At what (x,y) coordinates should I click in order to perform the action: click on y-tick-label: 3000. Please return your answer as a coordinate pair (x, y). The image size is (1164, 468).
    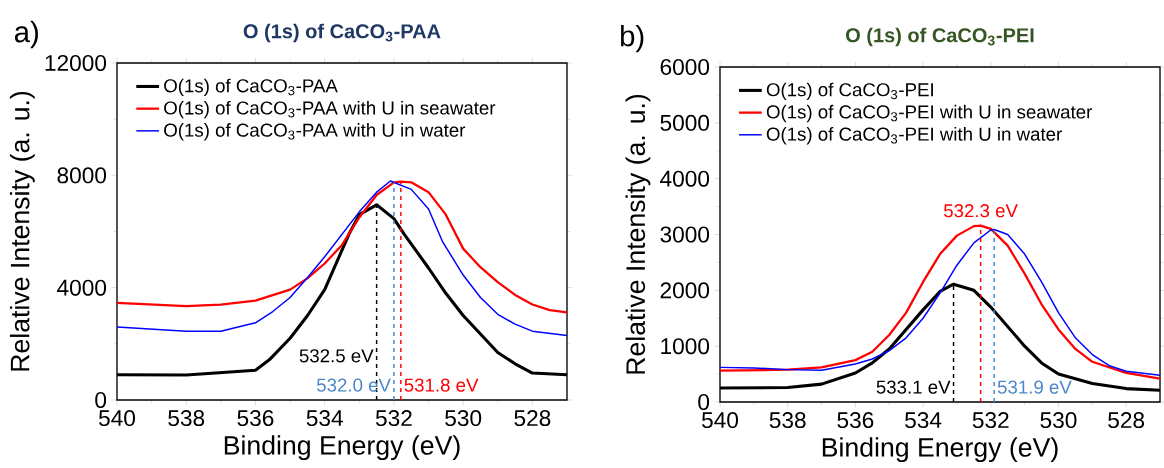
    Looking at the image, I should click on (685, 234).